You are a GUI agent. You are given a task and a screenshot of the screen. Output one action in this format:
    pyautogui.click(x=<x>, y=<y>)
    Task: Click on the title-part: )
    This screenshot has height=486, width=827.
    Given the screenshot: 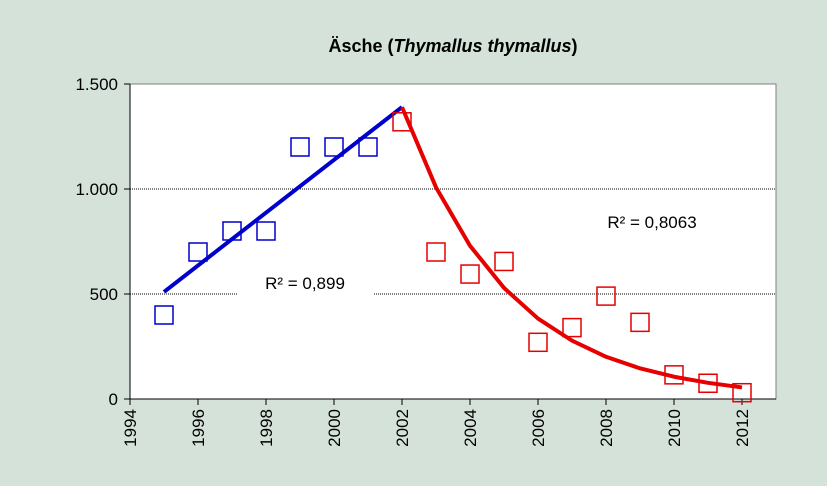 What is the action you would take?
    pyautogui.click(x=575, y=46)
    